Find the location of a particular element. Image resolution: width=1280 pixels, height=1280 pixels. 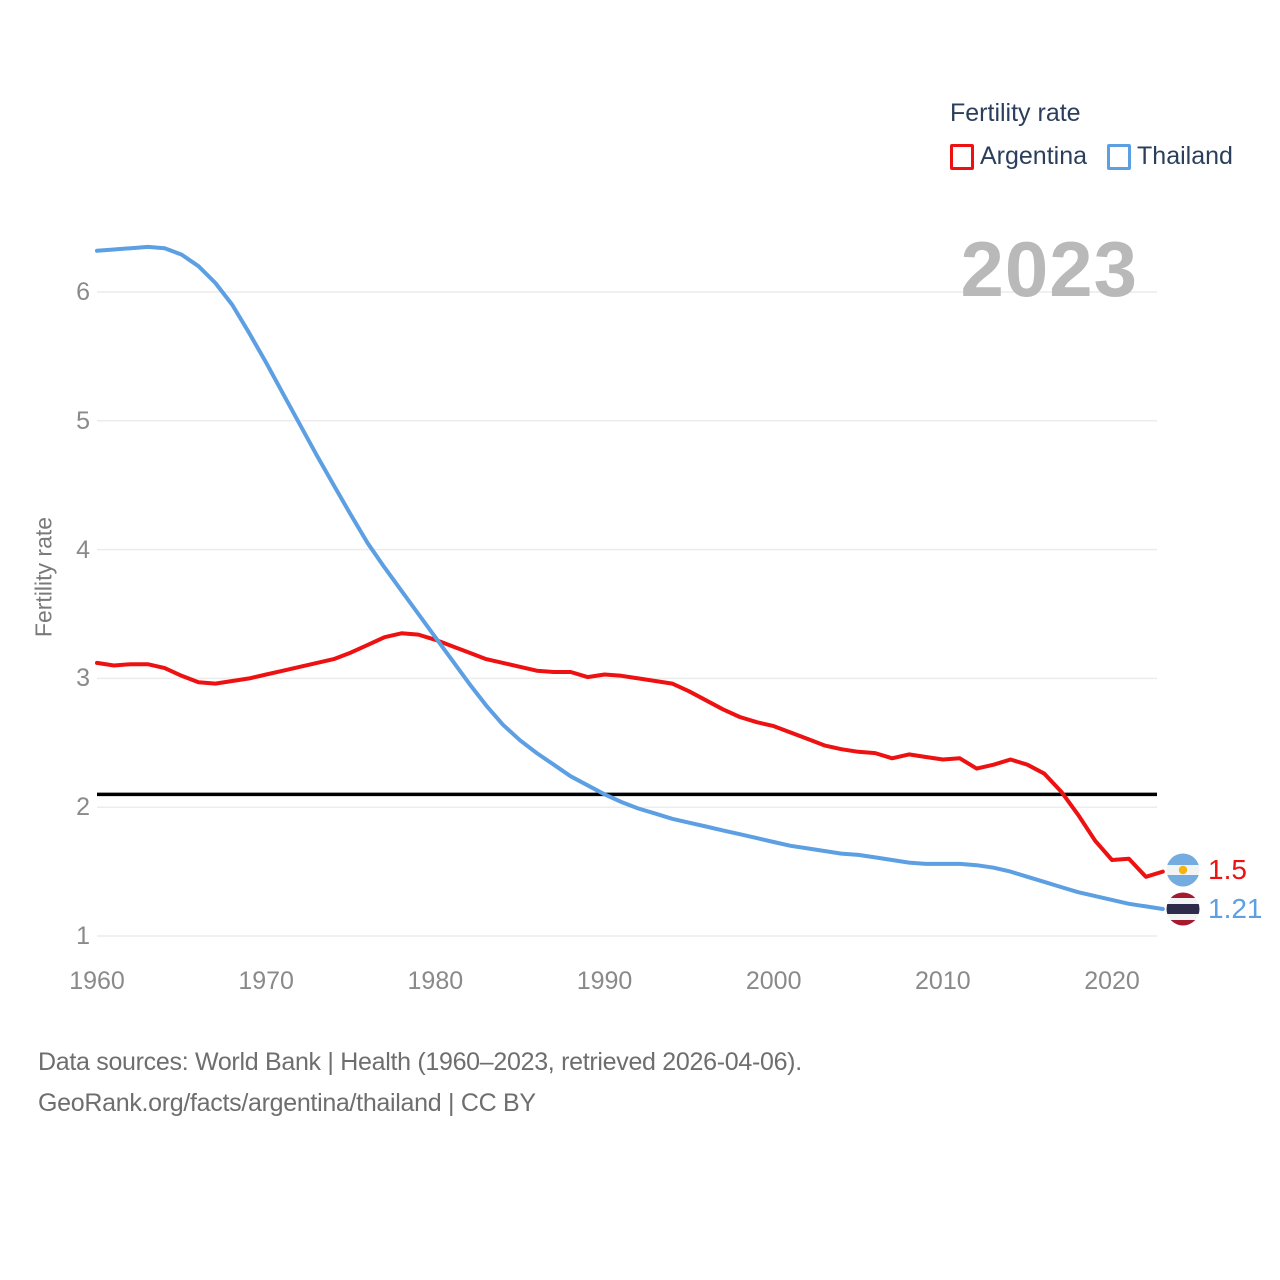

legend-item-argentina: Argentina is located at coordinates (1018, 156).